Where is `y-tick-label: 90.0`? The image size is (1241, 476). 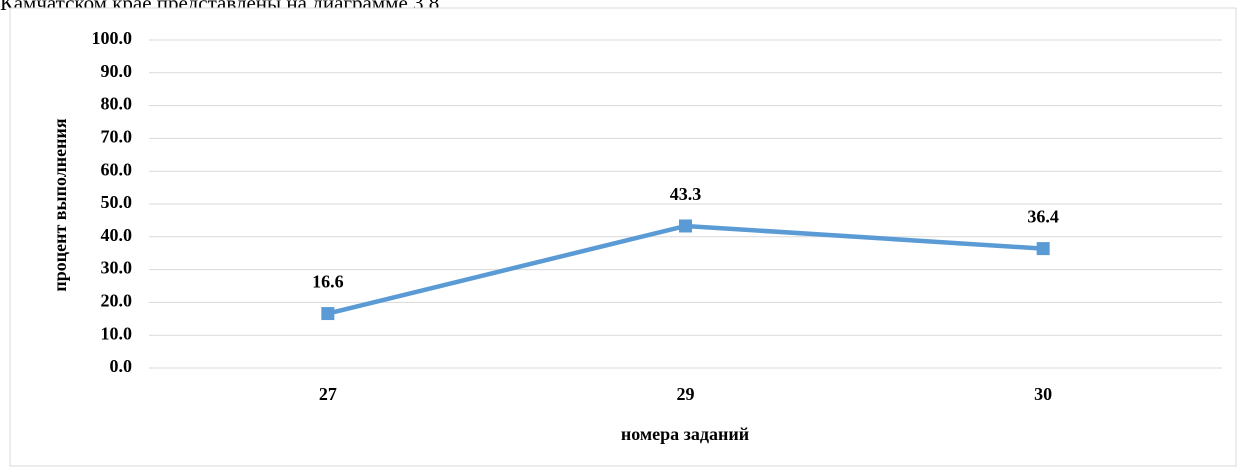
y-tick-label: 90.0 is located at coordinates (117, 71).